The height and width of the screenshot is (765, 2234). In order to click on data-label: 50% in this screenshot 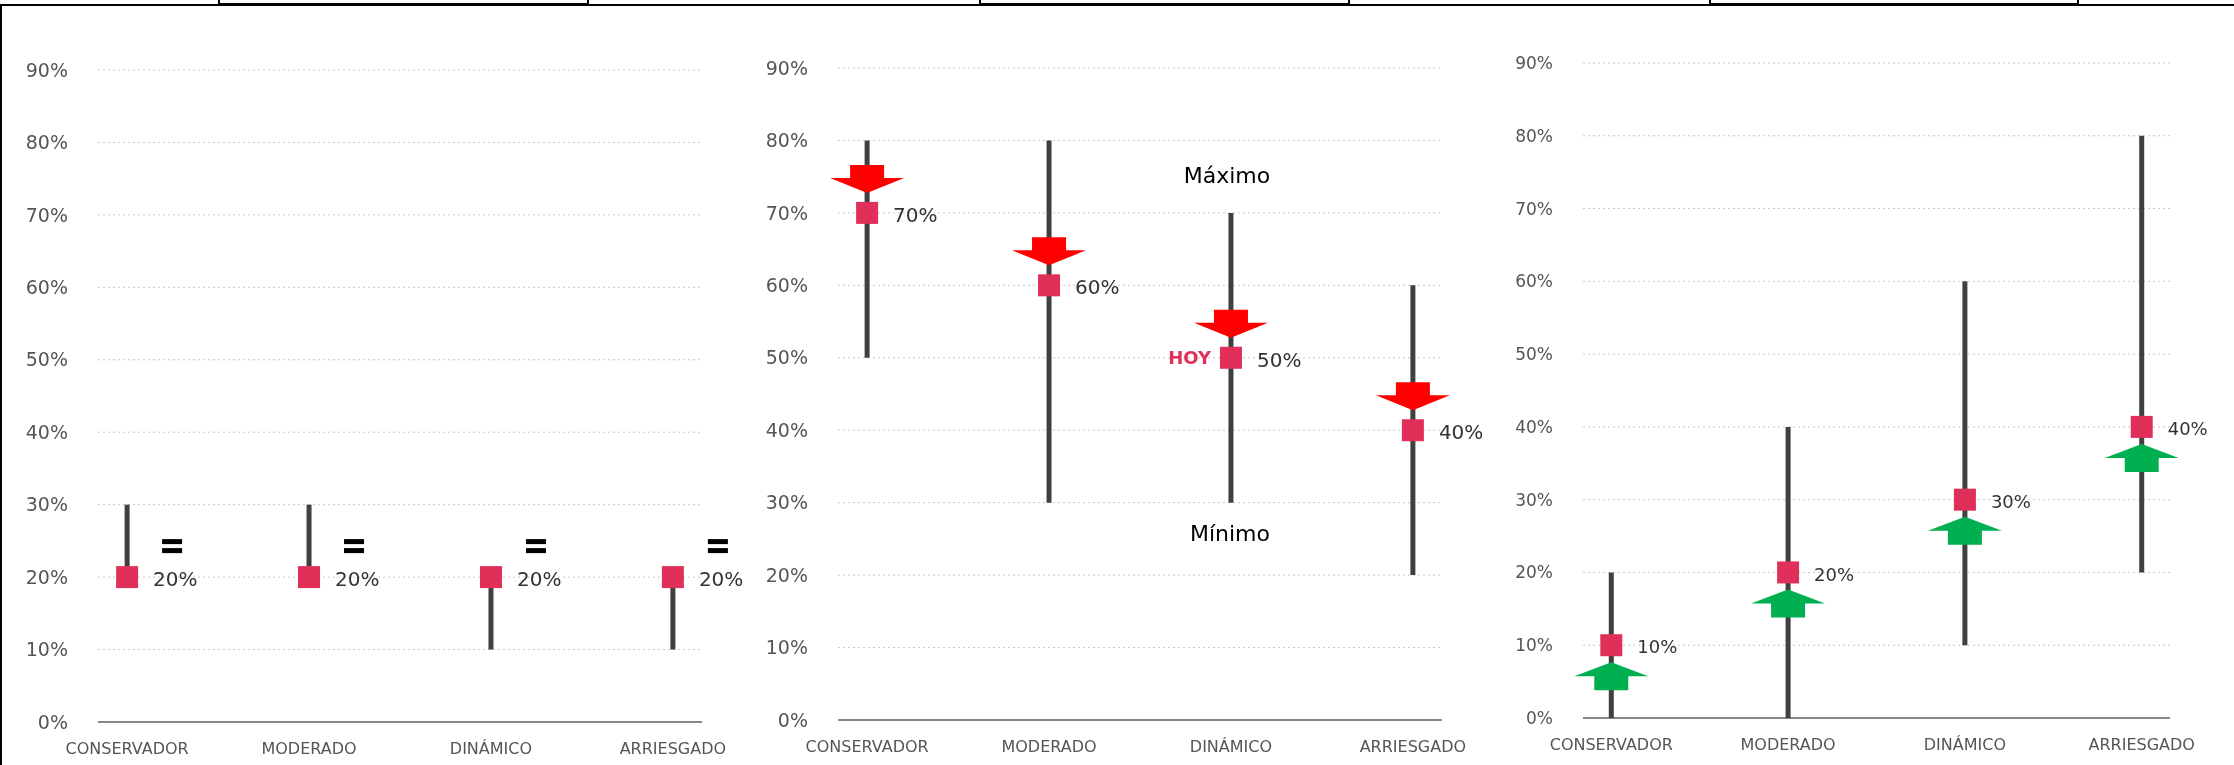, I will do `click(1279, 359)`.